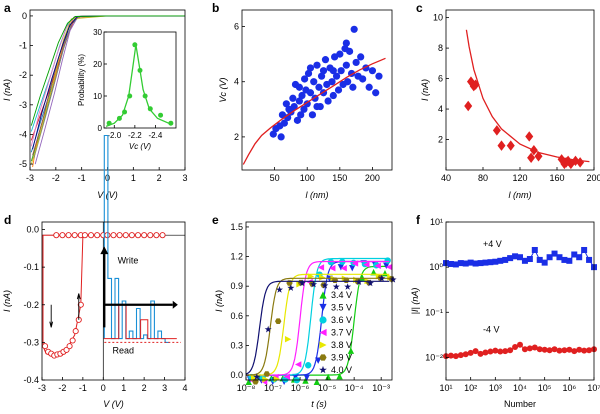  What do you see at coordinates (236, 257) in the screenshot?
I see `panel-e-y-tick-label: 1.2` at bounding box center [236, 257].